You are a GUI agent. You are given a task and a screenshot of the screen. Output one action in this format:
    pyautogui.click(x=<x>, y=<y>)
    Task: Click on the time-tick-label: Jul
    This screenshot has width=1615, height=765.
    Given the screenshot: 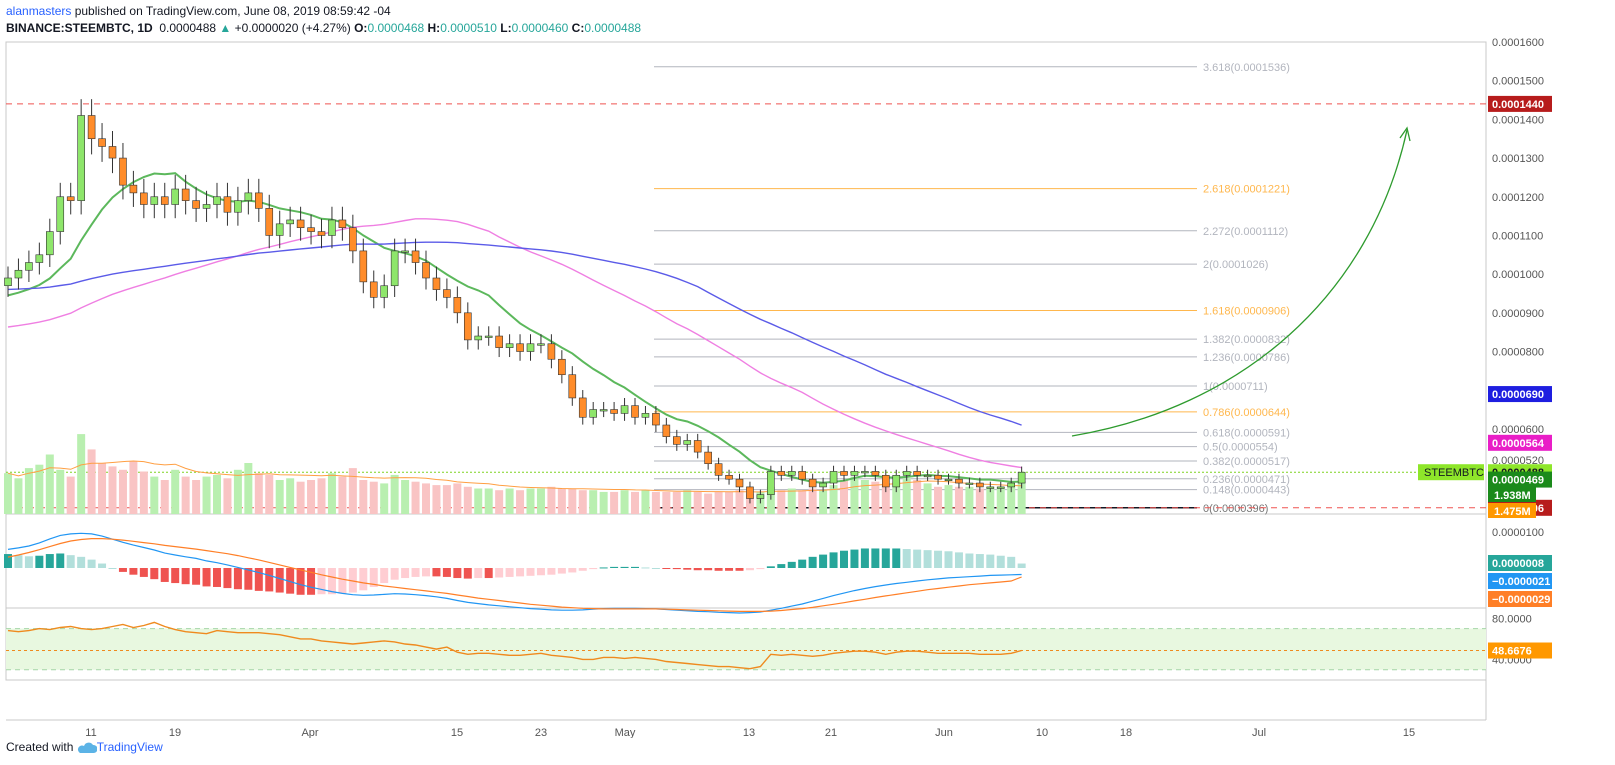 What is the action you would take?
    pyautogui.click(x=1259, y=732)
    